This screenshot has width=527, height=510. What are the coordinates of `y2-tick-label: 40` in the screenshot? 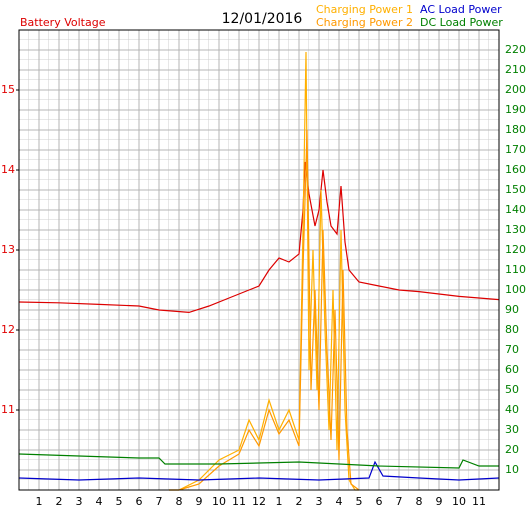 It's located at (512, 409).